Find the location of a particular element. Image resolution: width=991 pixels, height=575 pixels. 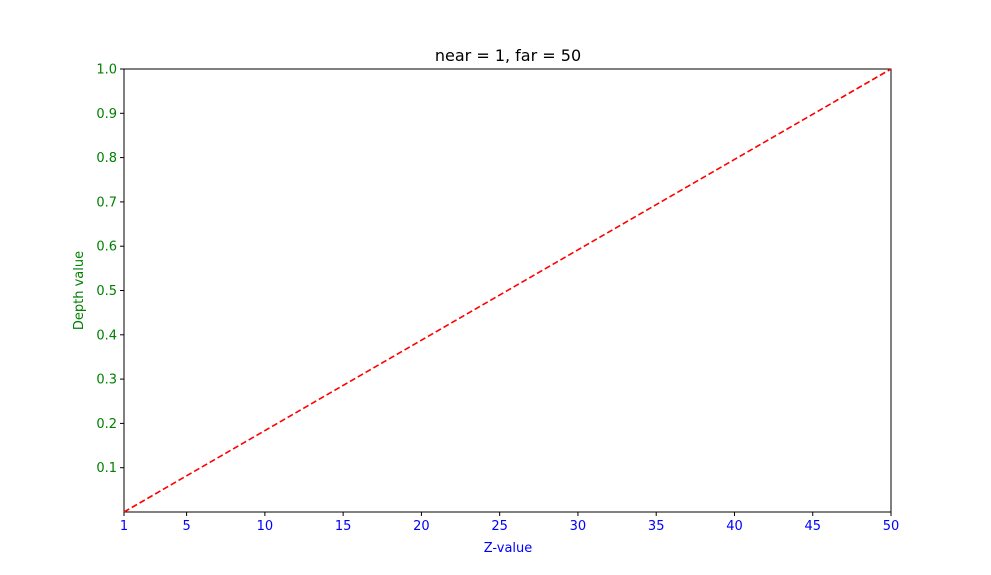

y-axis-ticks: 0.1 0.2 0.3 0.4 0.5 0.6 0.7 0.8 0.9 1.0 is located at coordinates (110, 269).